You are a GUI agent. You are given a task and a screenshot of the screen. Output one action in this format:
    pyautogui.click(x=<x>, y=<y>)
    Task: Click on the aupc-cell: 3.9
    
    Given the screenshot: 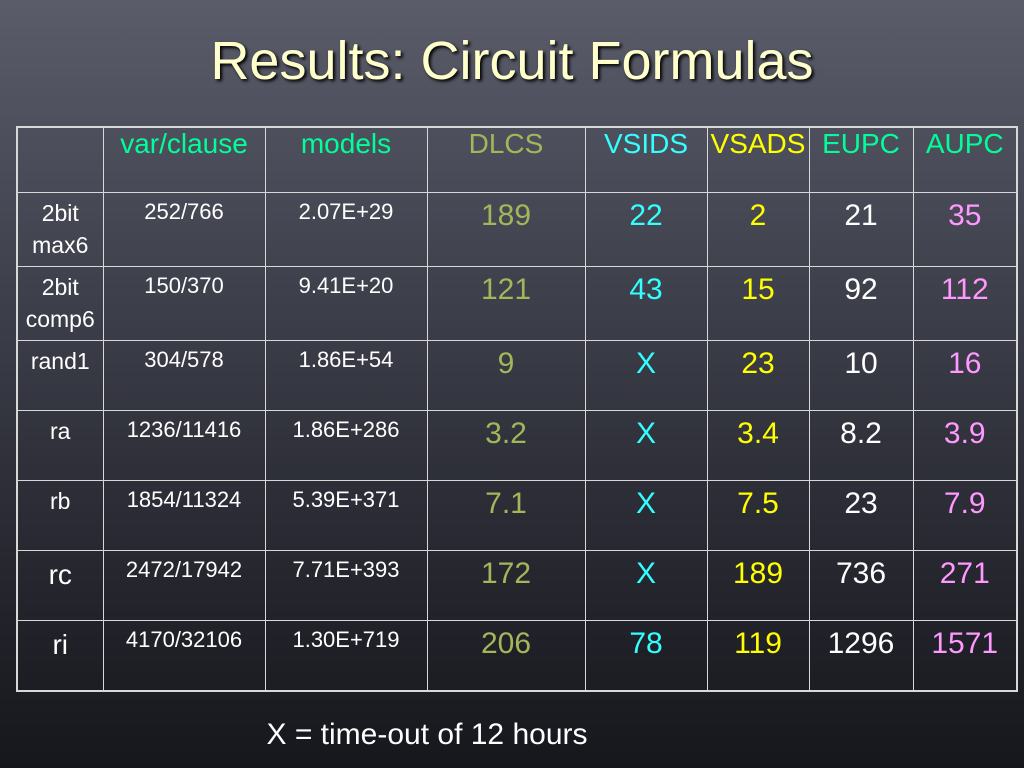 What is the action you would take?
    pyautogui.click(x=965, y=445)
    